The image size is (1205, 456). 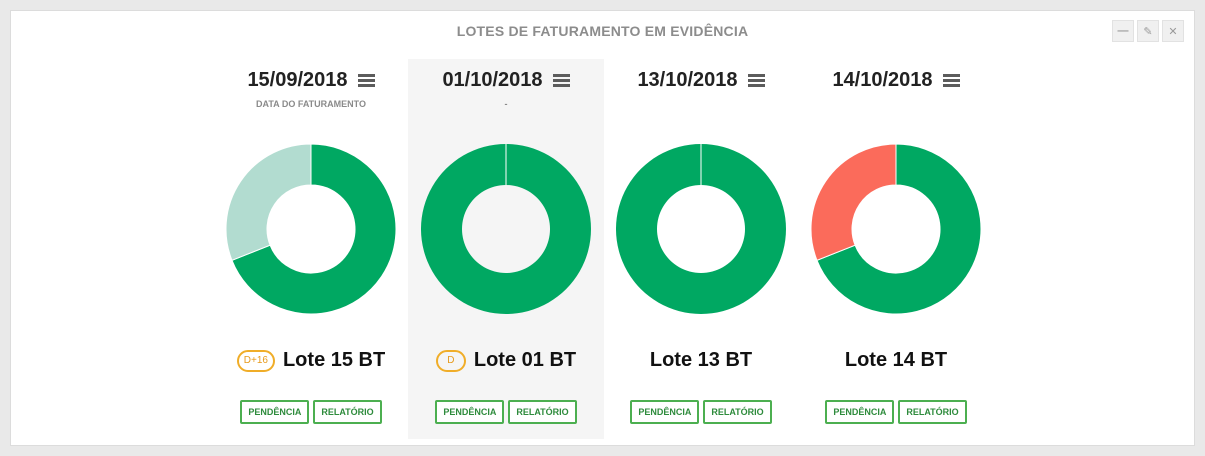 What do you see at coordinates (525, 360) in the screenshot?
I see `lote-name: Lote 01 BT` at bounding box center [525, 360].